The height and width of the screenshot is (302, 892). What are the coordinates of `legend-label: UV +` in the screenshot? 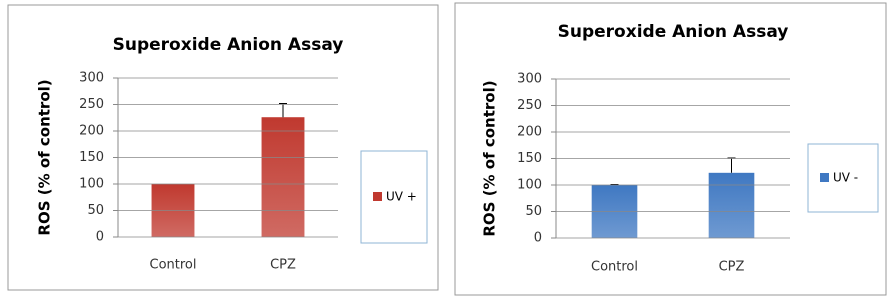 It's located at (401, 197).